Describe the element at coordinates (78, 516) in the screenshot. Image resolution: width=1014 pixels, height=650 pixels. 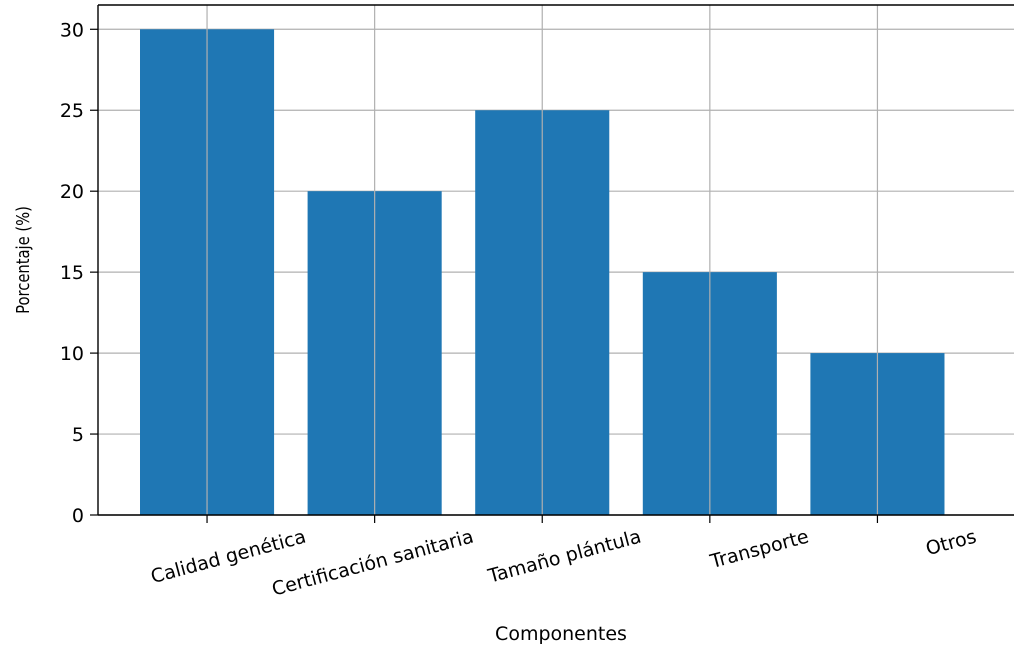
I see `y-tick-label: 0` at that location.